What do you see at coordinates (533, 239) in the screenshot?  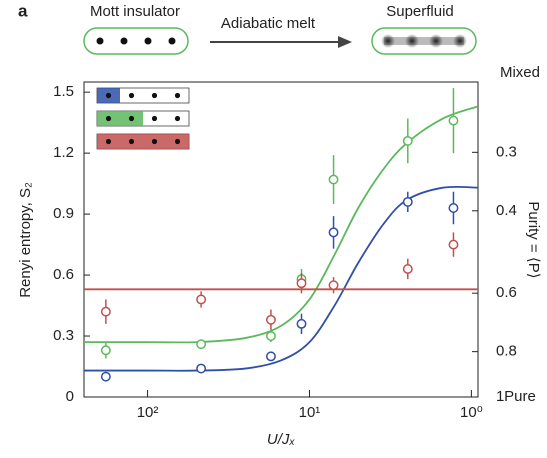 I see `y2-axis-title: Purity = ⟨P⟩` at bounding box center [533, 239].